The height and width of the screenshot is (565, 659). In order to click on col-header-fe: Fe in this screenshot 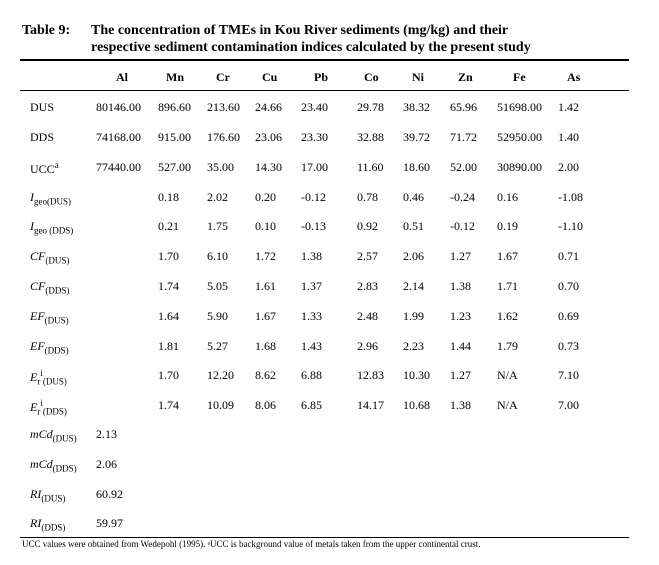, I will do `click(519, 77)`.